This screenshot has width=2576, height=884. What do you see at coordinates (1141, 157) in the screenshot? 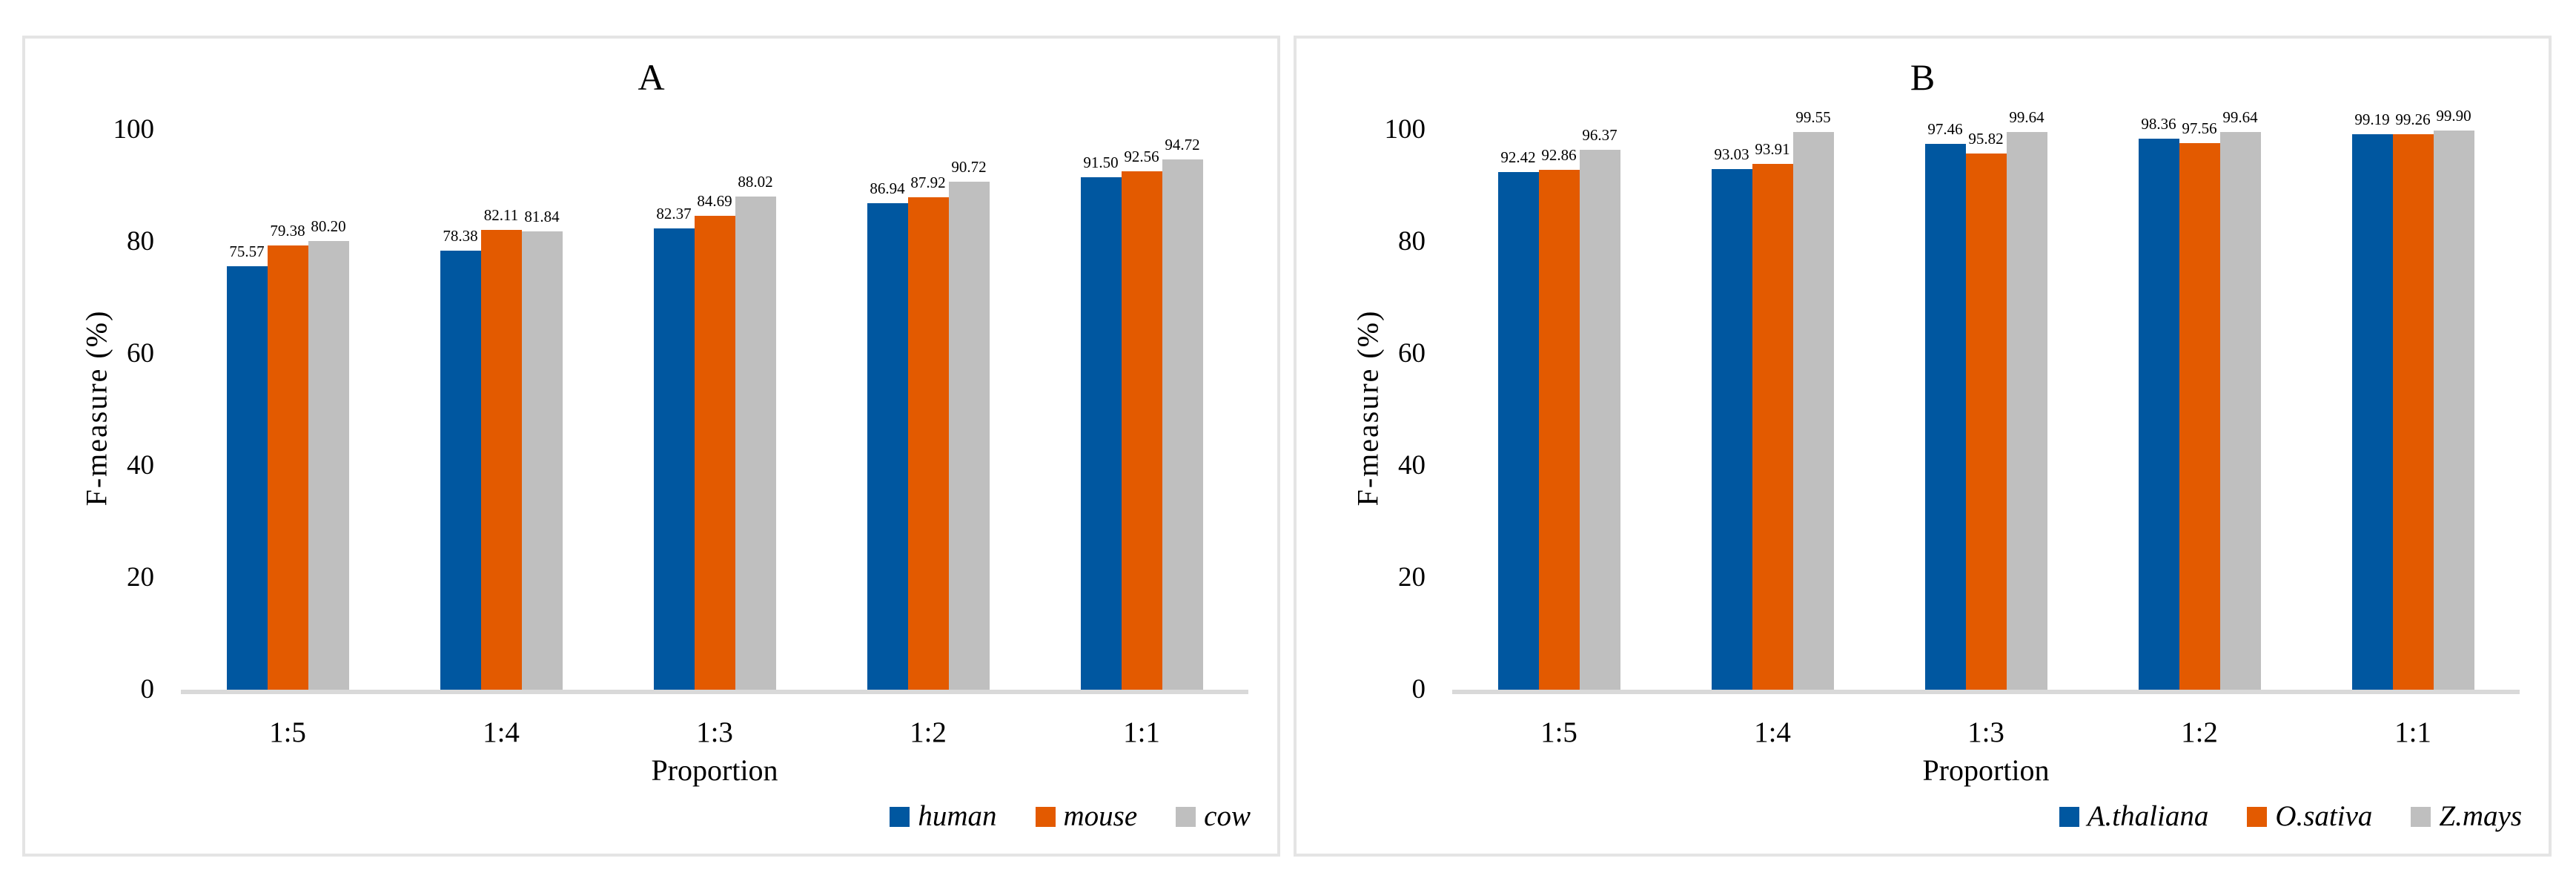
I see `bar-value-label: 92.56` at bounding box center [1141, 157].